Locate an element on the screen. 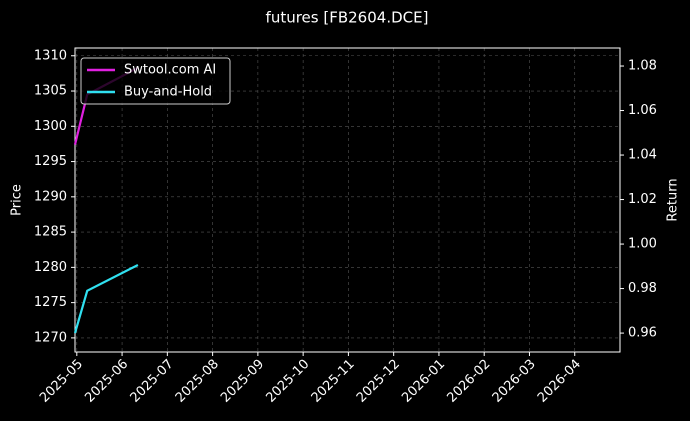 Image resolution: width=690 pixels, height=421 pixels. y2-axis-label: Return is located at coordinates (673, 199).